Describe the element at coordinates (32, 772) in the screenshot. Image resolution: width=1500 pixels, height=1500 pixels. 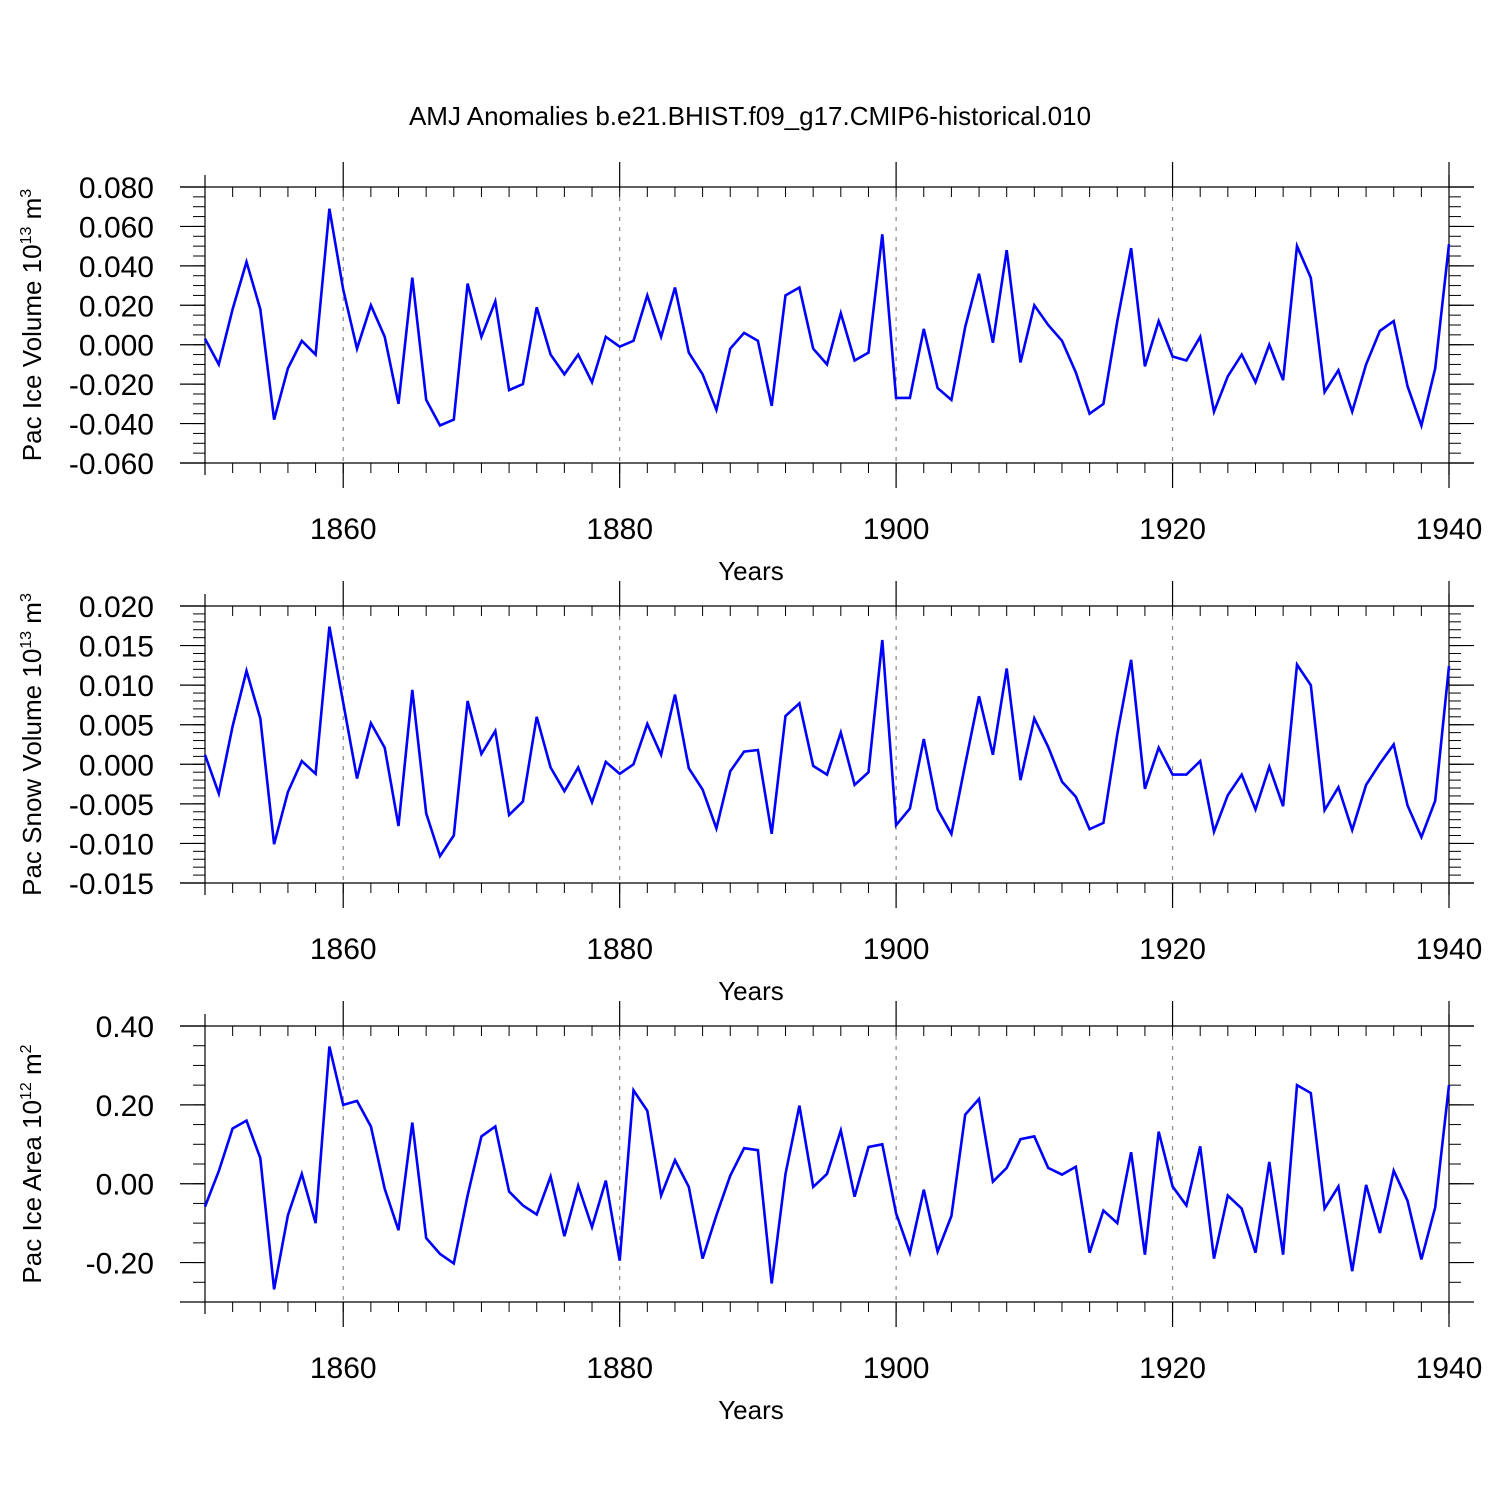
I see `y-axis-label-text: Pac Snow Volume 10` at that location.